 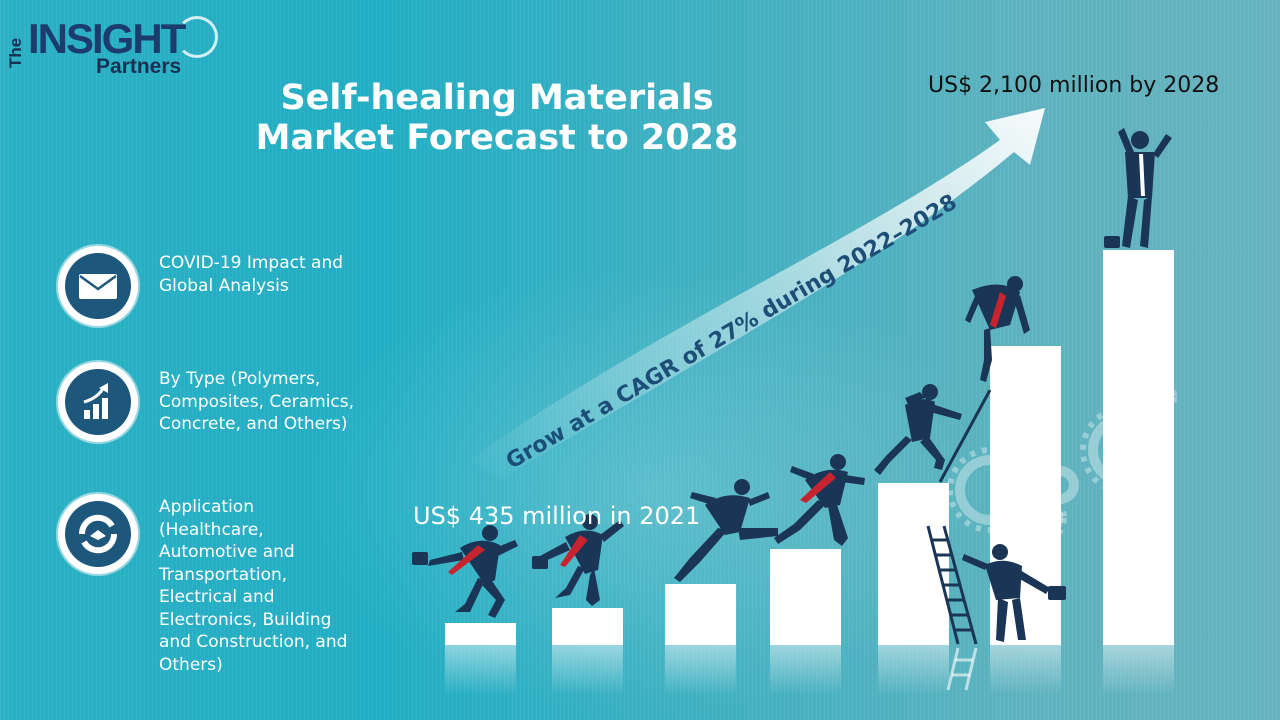 What do you see at coordinates (197, 37) in the screenshot?
I see `logo-swoosh-icon` at bounding box center [197, 37].